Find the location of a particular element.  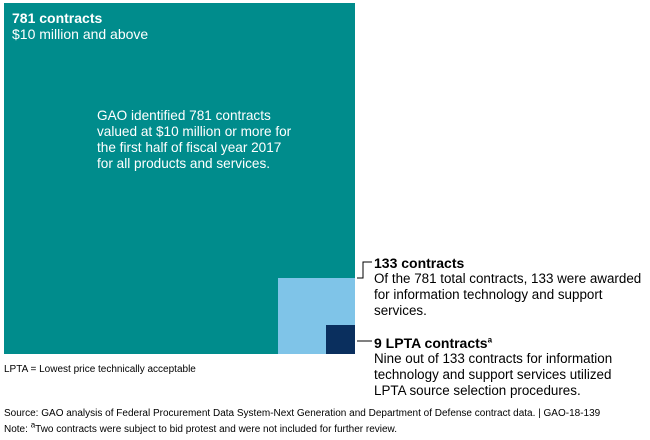

lpta-contracts-square is located at coordinates (340, 339).